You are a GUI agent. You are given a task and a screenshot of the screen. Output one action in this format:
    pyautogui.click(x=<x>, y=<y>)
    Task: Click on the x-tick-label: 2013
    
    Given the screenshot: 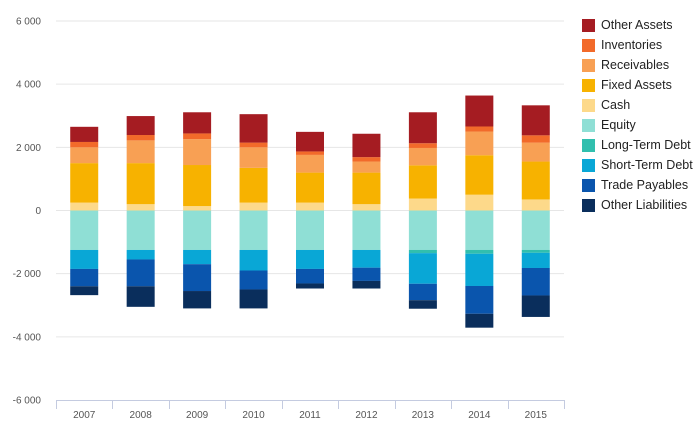 What is the action you would take?
    pyautogui.click(x=423, y=415)
    